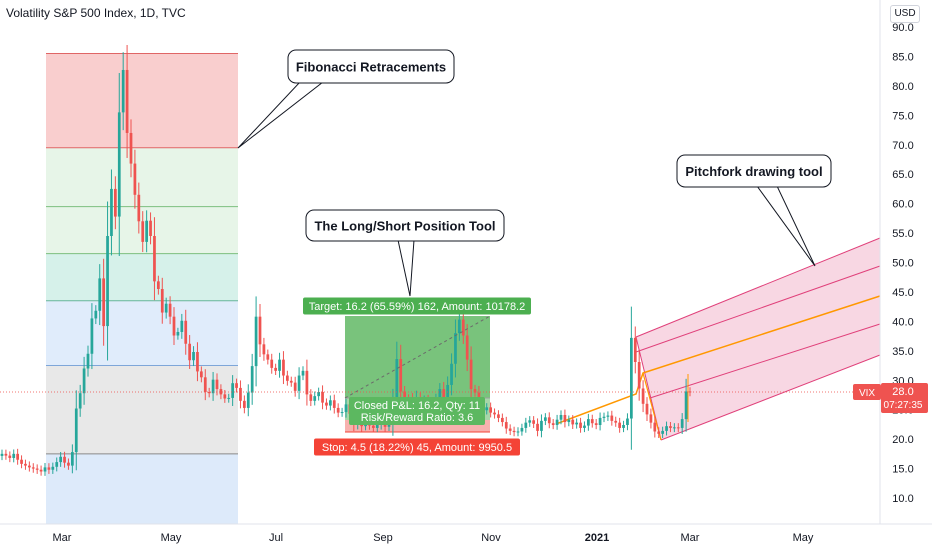  Describe the element at coordinates (281, 115) in the screenshot. I see `fib-callout-tail` at that location.